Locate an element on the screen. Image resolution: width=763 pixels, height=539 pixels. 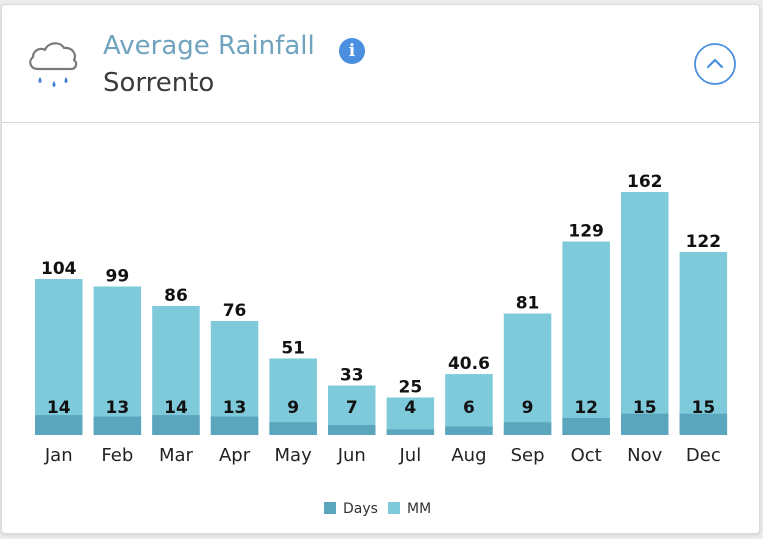
data-label-days: 4 is located at coordinates (410, 408).